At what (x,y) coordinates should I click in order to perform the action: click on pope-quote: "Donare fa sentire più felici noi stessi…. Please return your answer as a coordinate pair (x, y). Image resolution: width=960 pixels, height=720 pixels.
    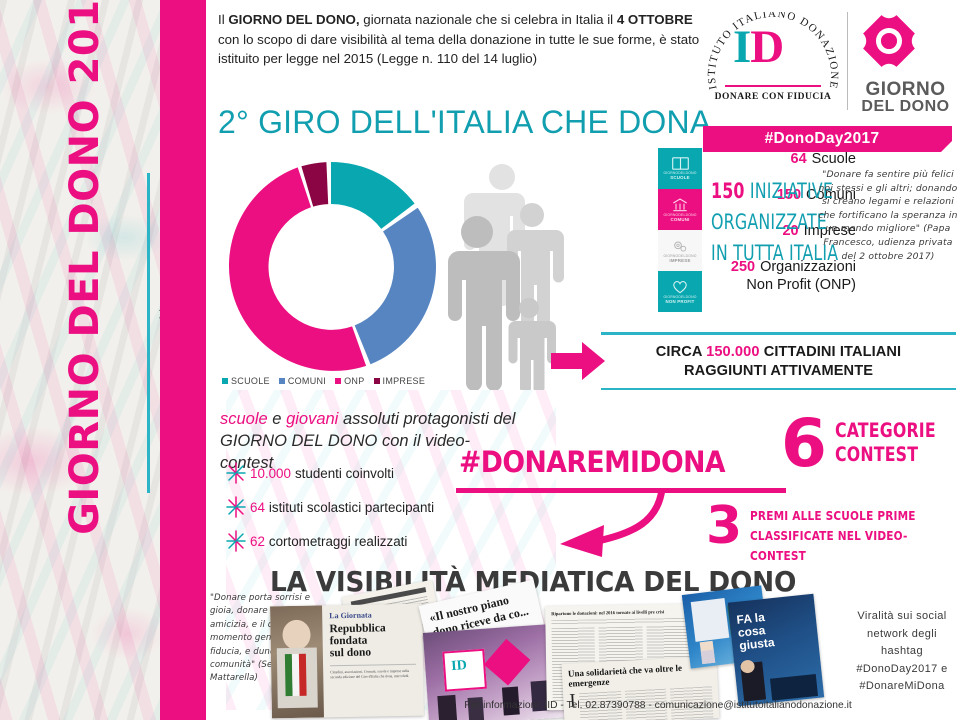
    Looking at the image, I should click on (888, 215).